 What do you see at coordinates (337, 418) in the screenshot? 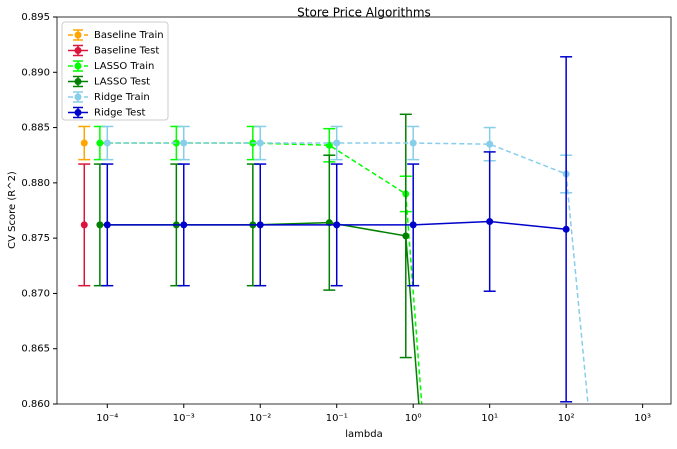
I see `x-tick-label: 10⁻¹` at bounding box center [337, 418].